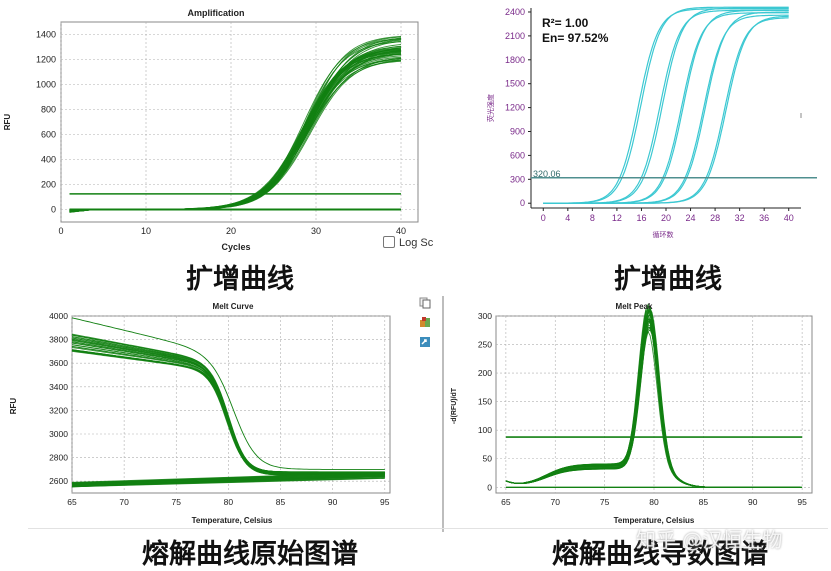  What do you see at coordinates (428, 528) in the screenshot?
I see `bottom-rule` at bounding box center [428, 528].